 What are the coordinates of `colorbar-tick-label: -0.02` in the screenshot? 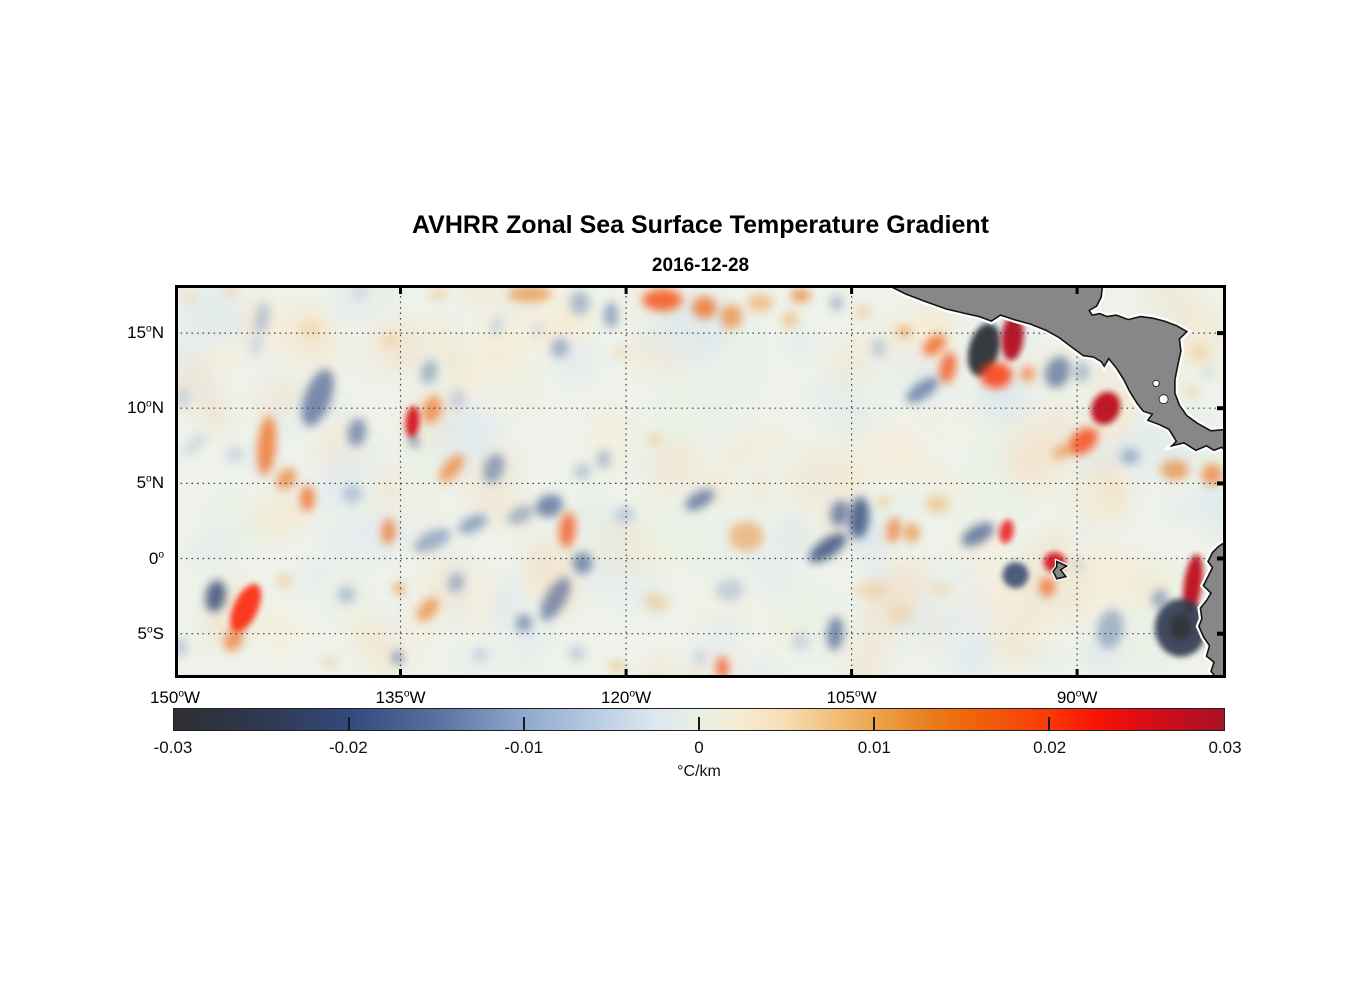 It's located at (348, 747).